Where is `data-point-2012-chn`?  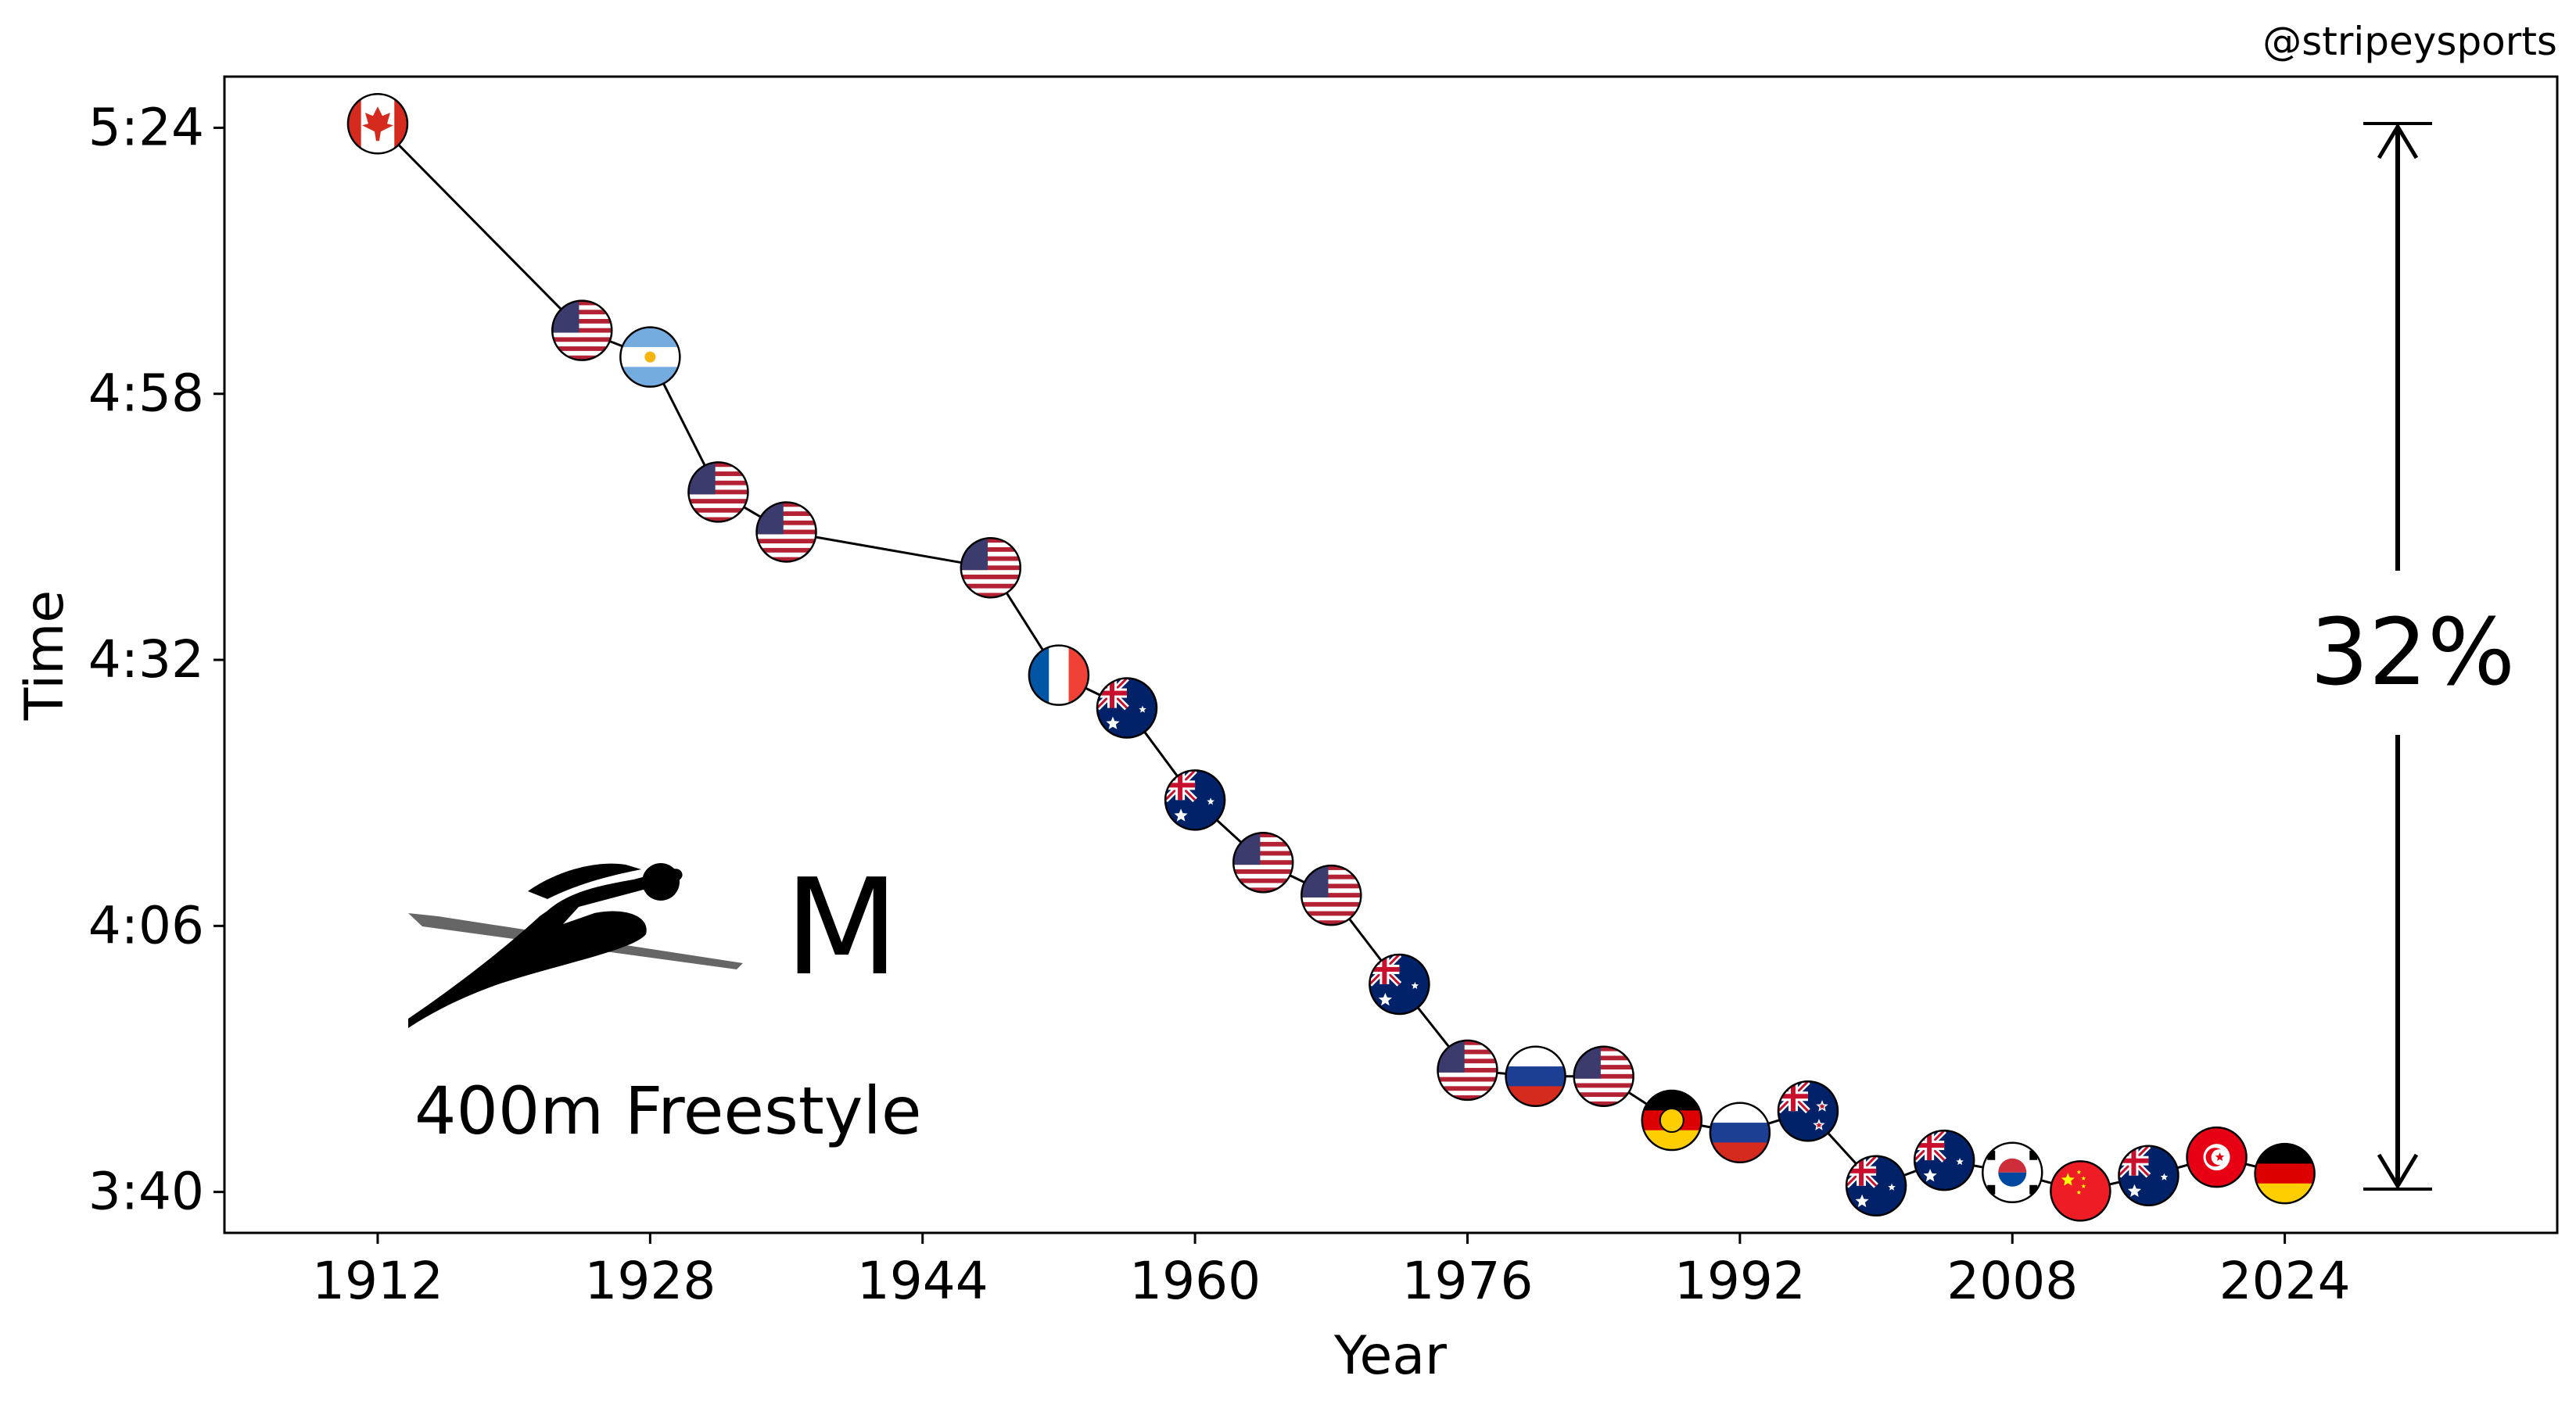 data-point-2012-chn is located at coordinates (2080, 1191).